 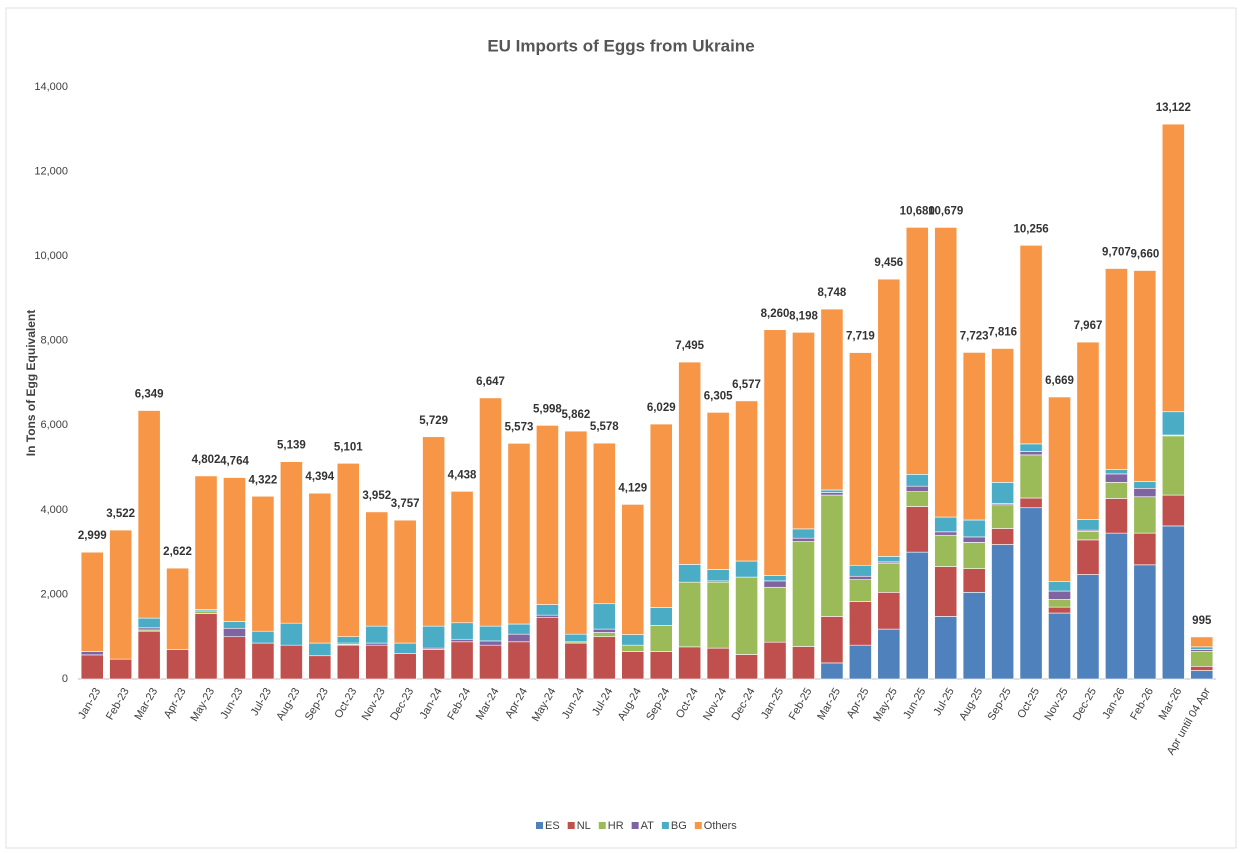 I want to click on total-label: 4,764, so click(x=234, y=462).